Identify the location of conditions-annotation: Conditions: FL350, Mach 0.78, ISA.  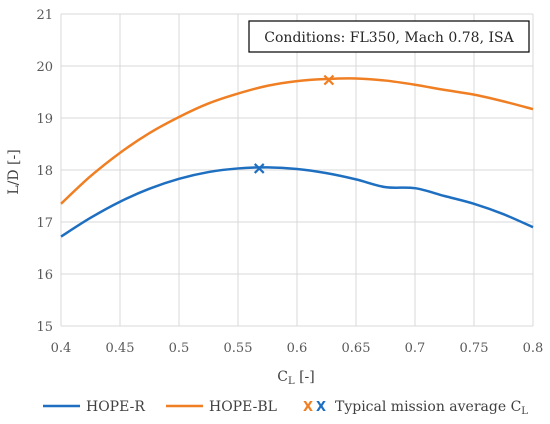
(389, 36).